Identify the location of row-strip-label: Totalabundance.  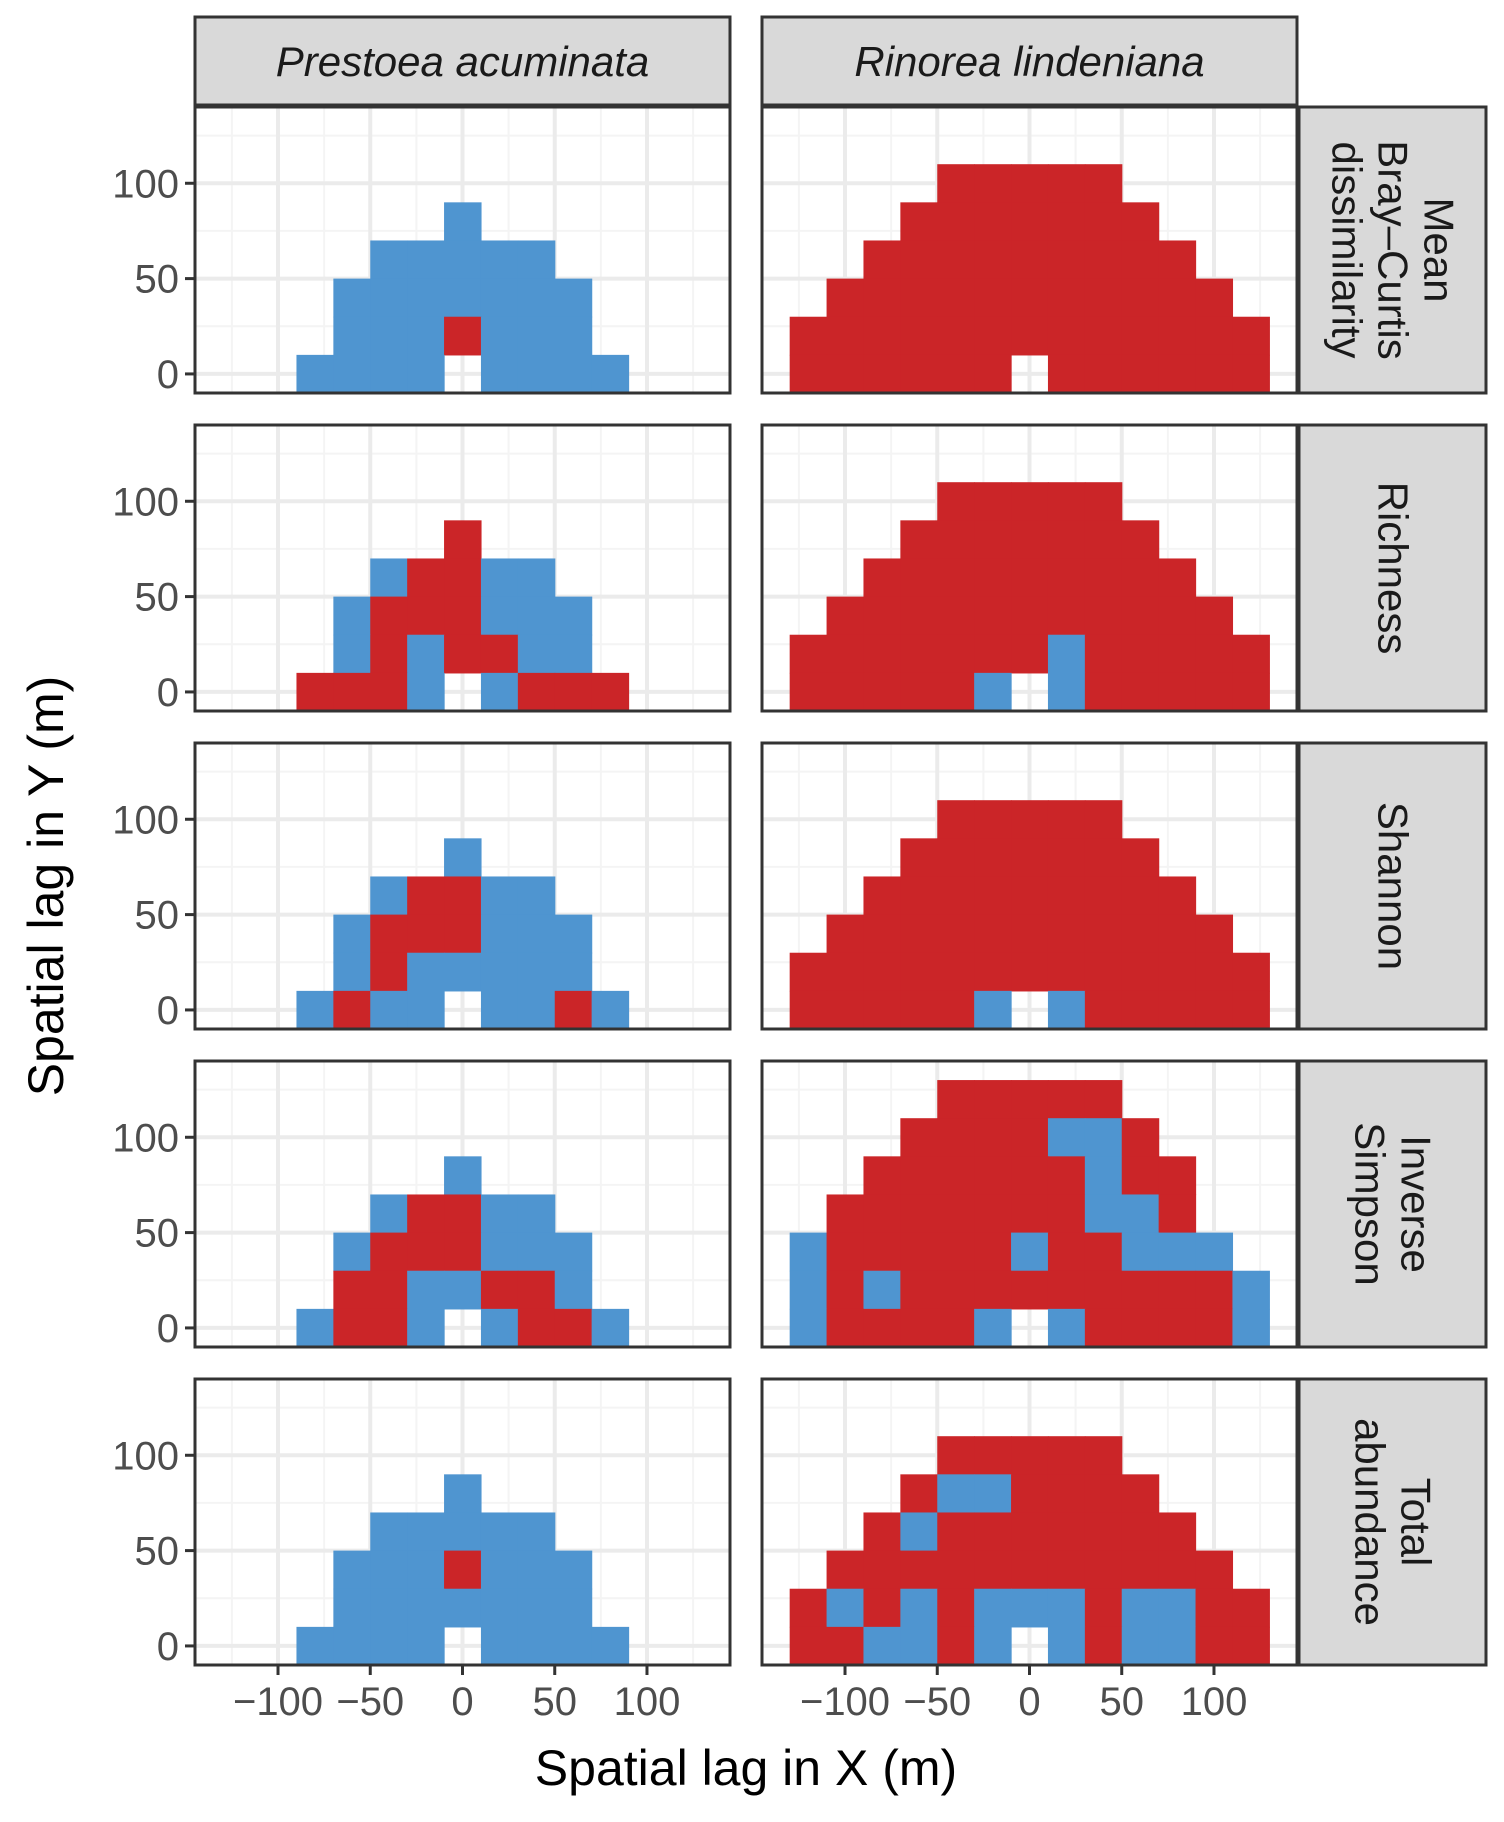
(1393, 1522).